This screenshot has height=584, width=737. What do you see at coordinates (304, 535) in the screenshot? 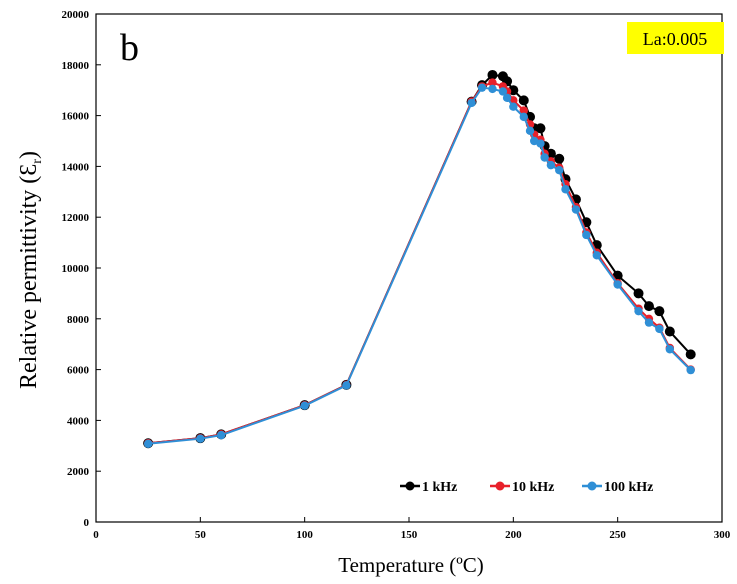
I see `x-tick-label: 100` at bounding box center [304, 535].